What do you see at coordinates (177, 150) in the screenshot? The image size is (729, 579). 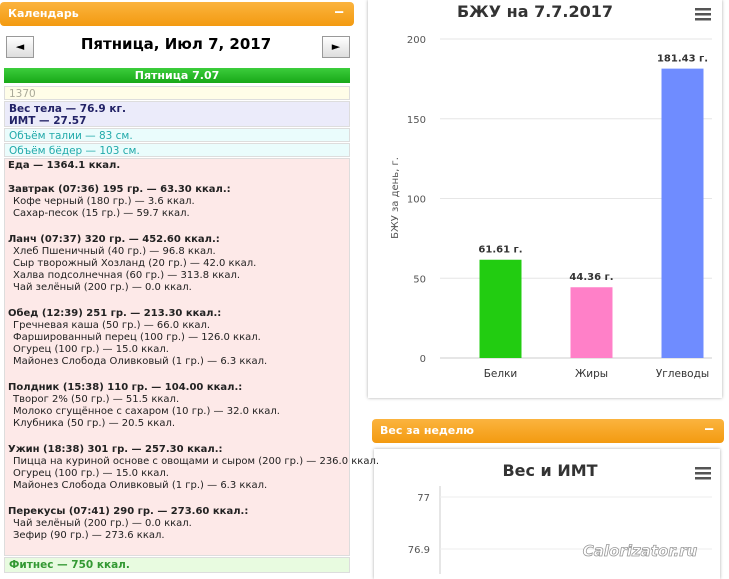 I see `hips: Объём бёдер — 103 см.` at bounding box center [177, 150].